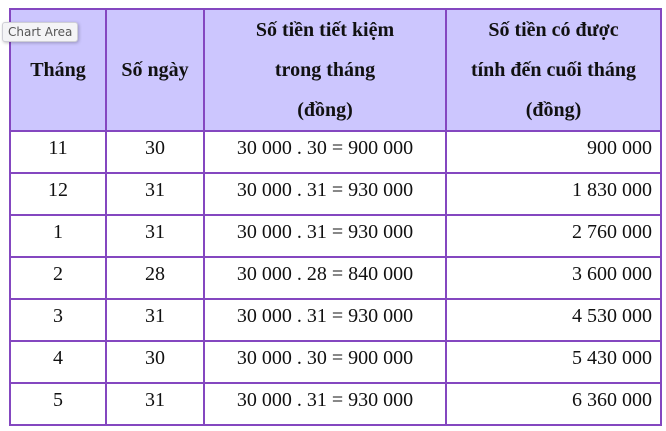  I want to click on cell-month: 11, so click(58, 152).